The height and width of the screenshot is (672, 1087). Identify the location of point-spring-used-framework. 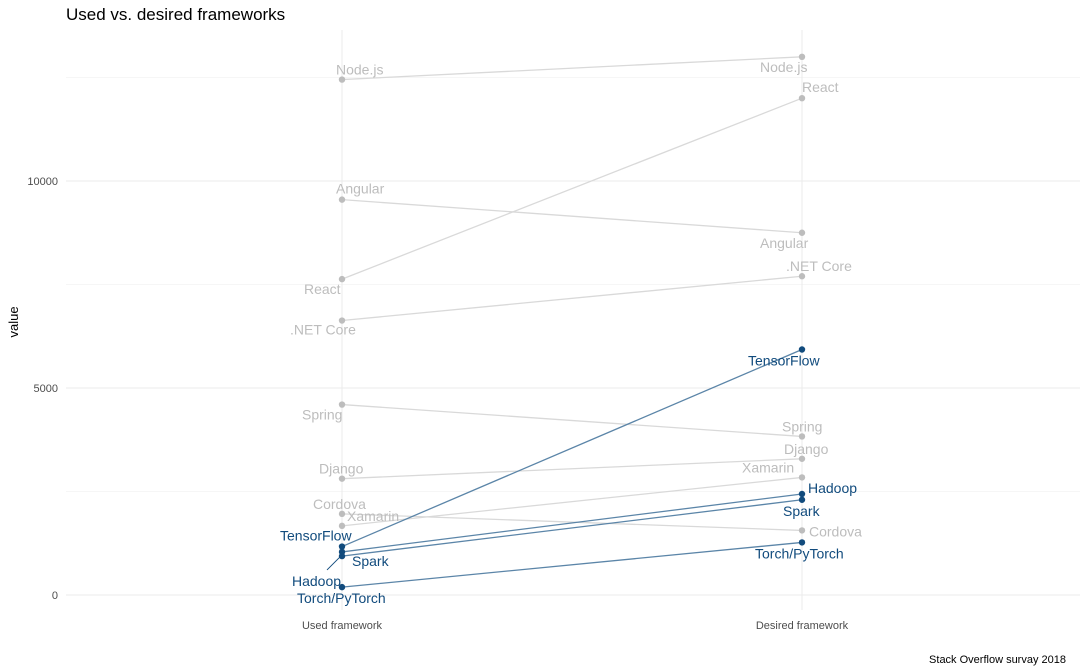
(342, 404).